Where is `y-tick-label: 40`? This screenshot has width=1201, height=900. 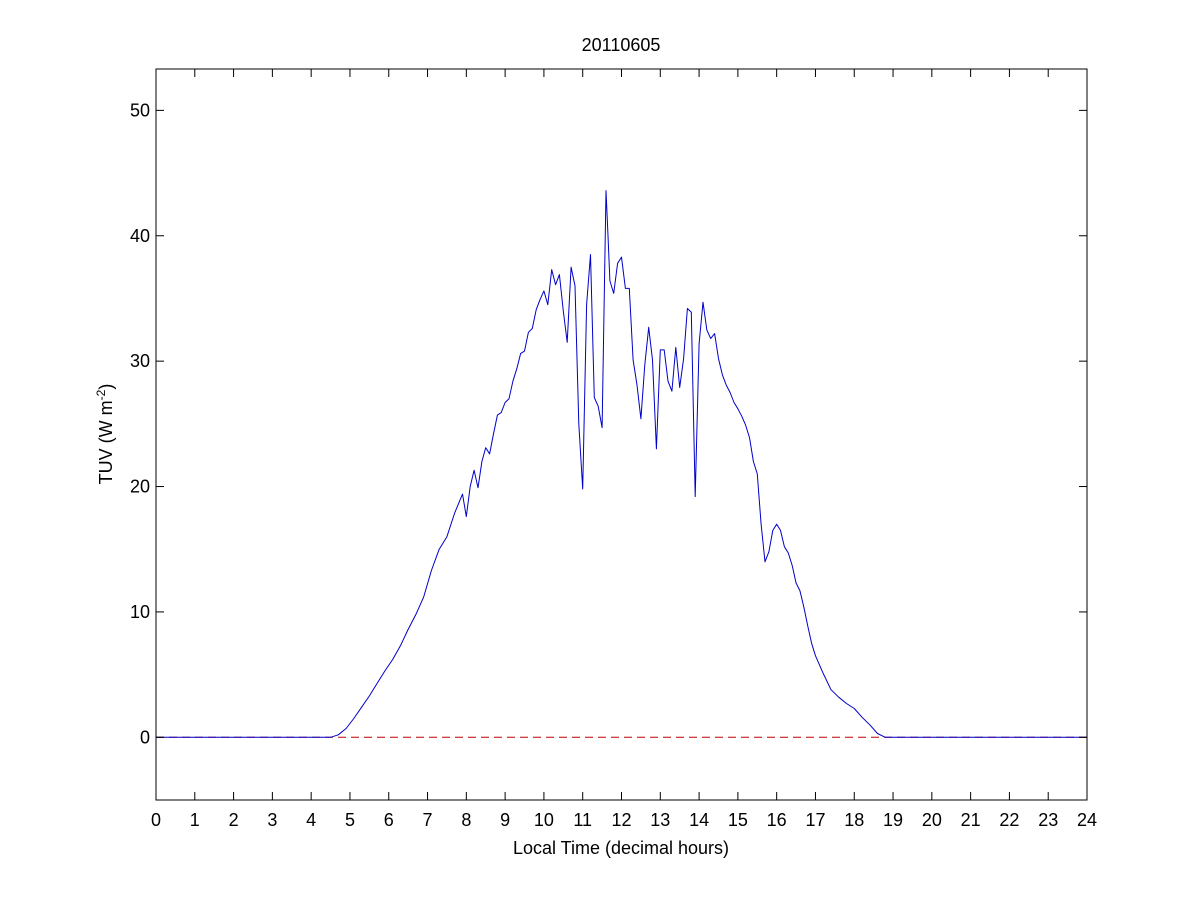
y-tick-label: 40 is located at coordinates (140, 236).